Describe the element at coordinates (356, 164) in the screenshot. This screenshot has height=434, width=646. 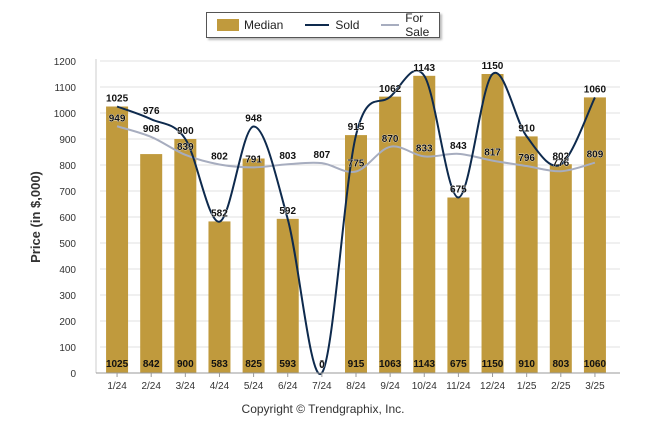
I see `data-label-for-sale: 775` at that location.